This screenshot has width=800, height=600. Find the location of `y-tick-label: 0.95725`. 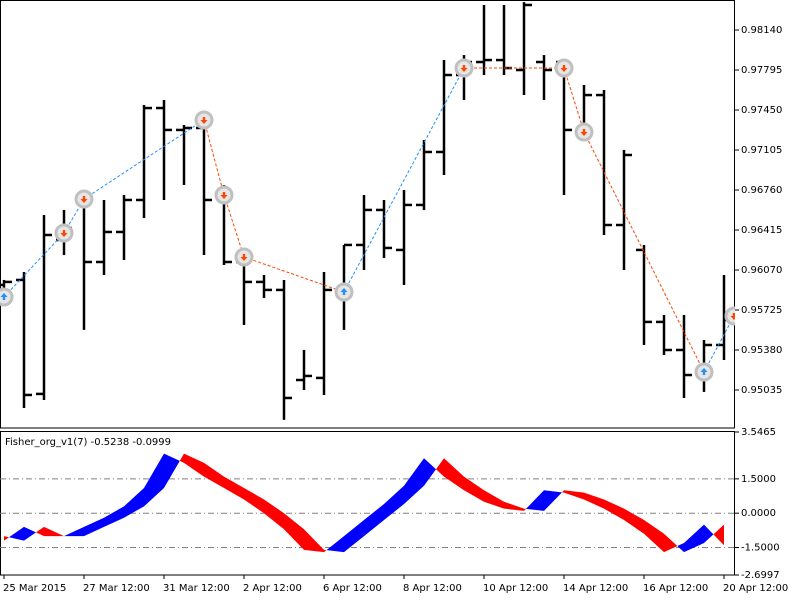

y-tick-label: 0.95725 is located at coordinates (761, 310).